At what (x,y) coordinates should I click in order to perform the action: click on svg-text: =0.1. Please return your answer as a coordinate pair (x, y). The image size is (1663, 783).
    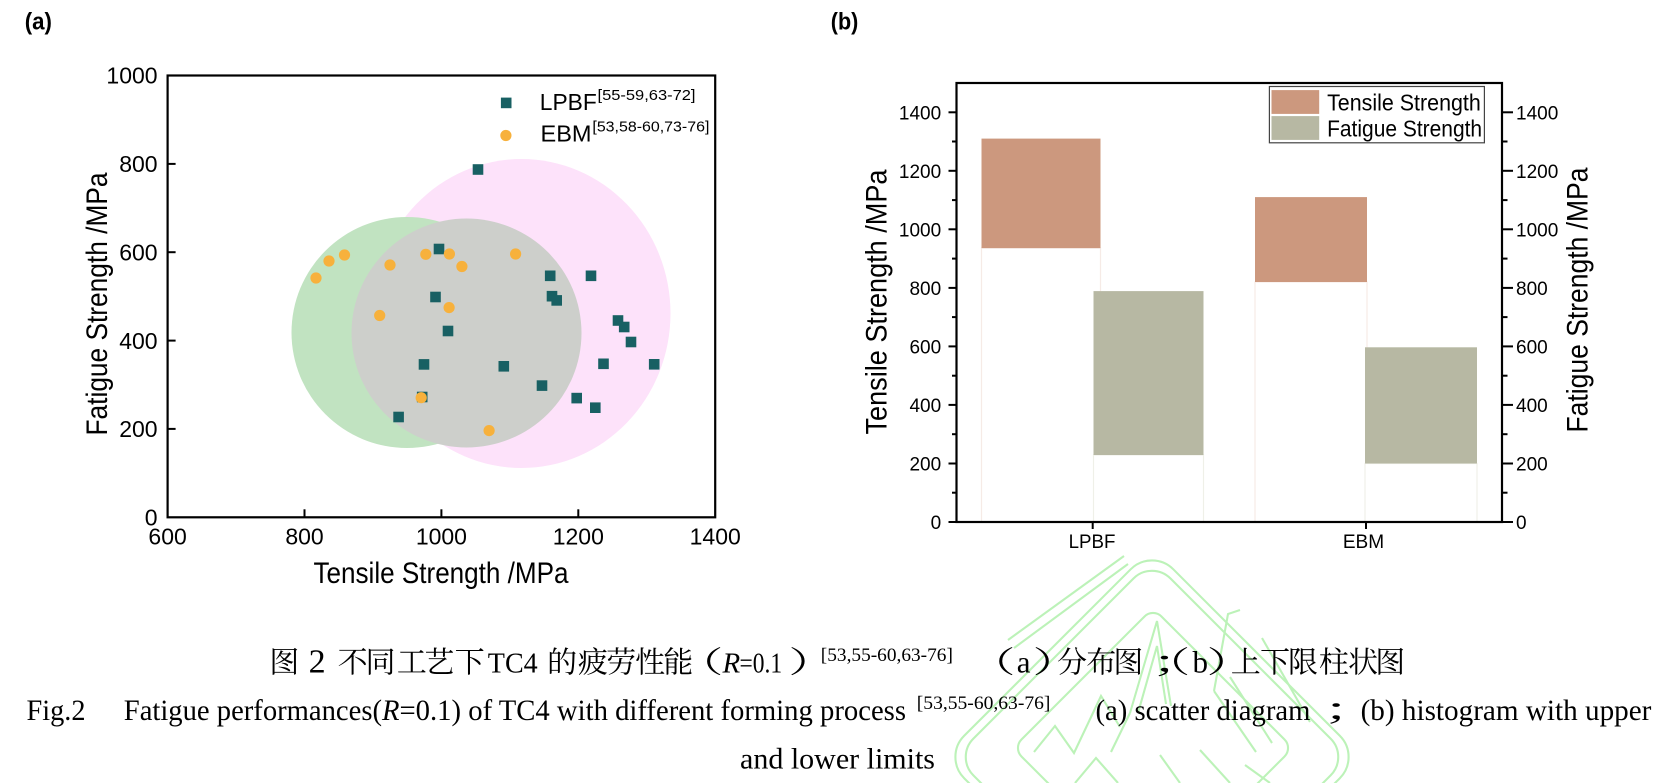
    Looking at the image, I should click on (761, 664).